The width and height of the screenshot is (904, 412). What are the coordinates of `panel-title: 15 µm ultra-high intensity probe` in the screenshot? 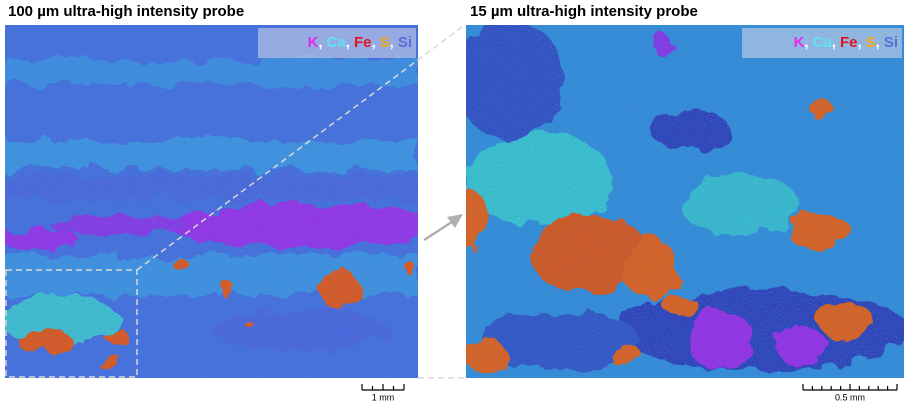 It's located at (584, 11).